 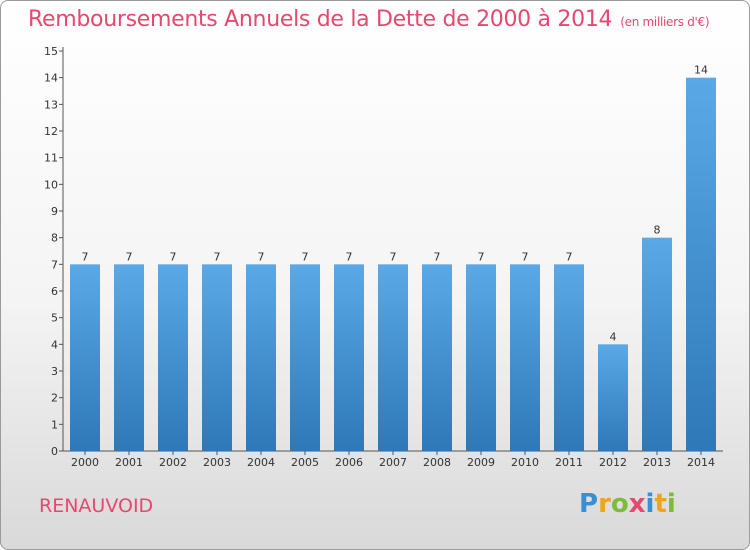 What do you see at coordinates (637, 504) in the screenshot?
I see `logo-letter: x` at bounding box center [637, 504].